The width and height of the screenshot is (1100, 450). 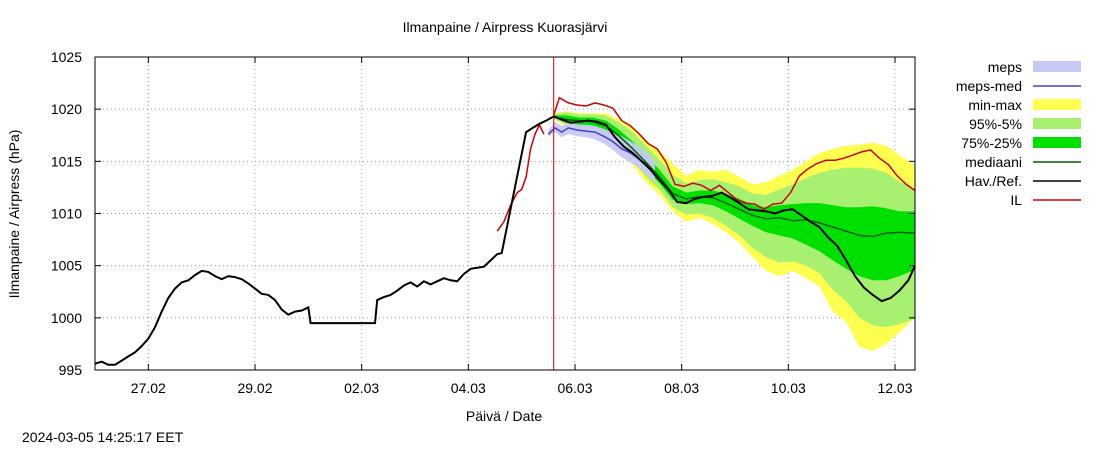 What do you see at coordinates (989, 86) in the screenshot?
I see `legend-label-meps_med: meps-med` at bounding box center [989, 86].